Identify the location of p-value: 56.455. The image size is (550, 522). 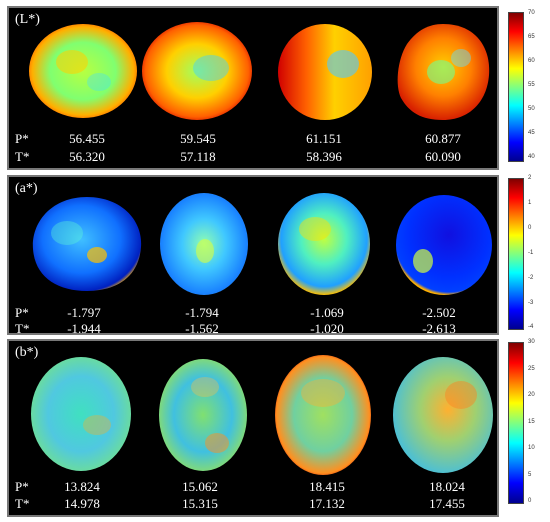
(87, 138).